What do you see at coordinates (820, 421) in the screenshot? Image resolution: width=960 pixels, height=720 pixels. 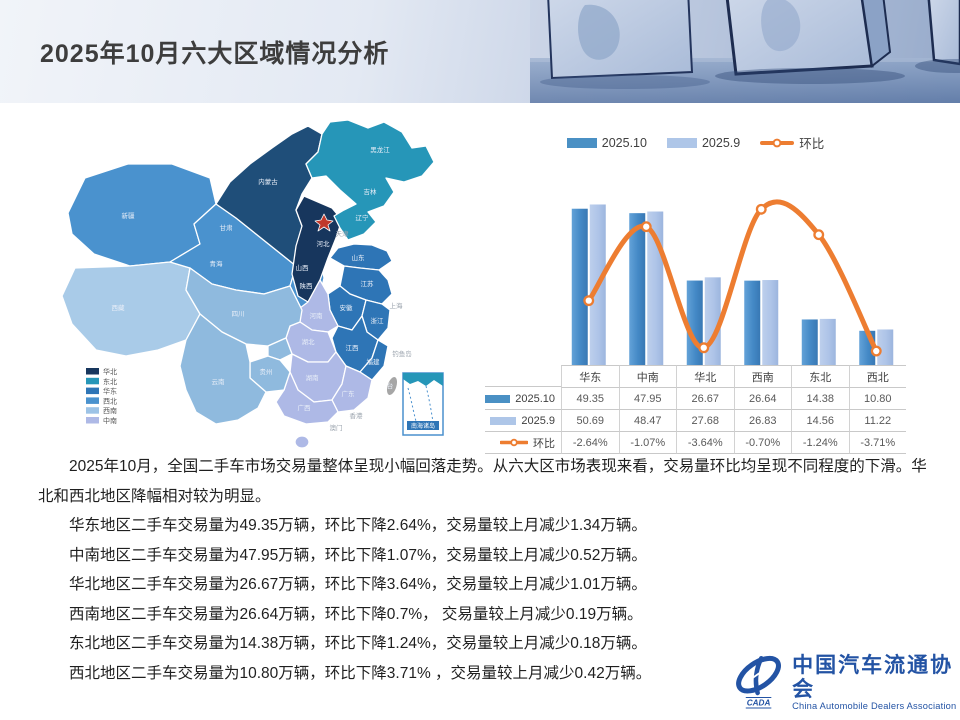 I see `table-value-cell: 14.56` at bounding box center [820, 421].